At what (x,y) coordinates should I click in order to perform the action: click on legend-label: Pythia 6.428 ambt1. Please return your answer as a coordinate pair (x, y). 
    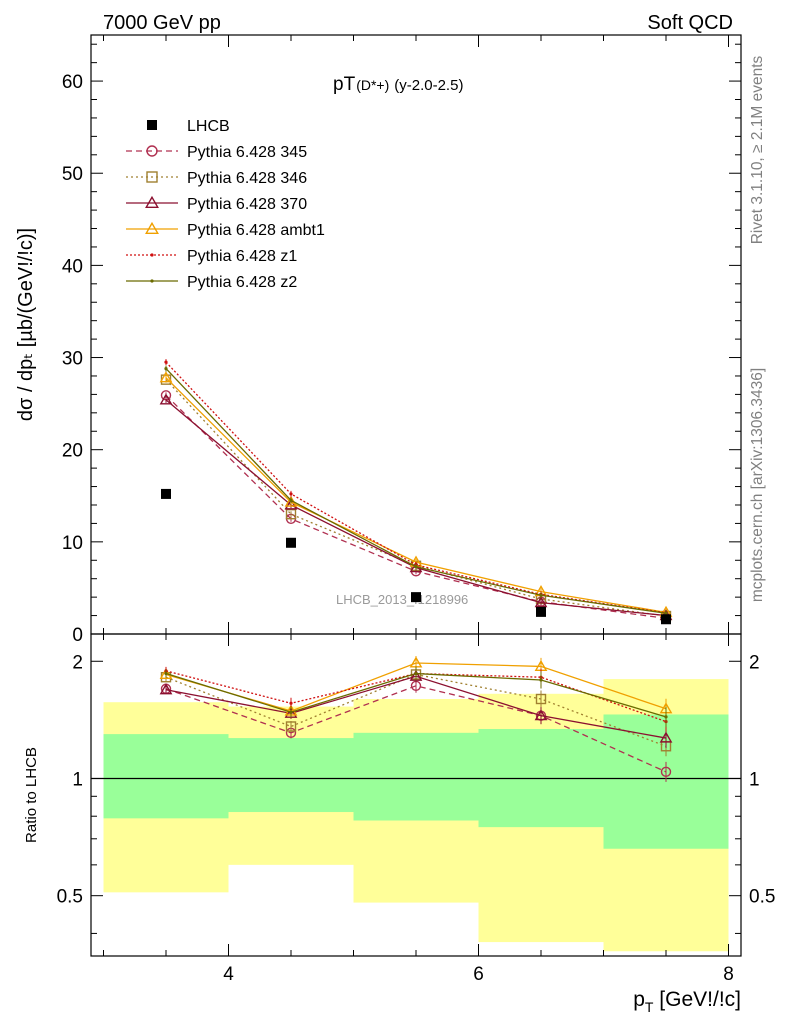
    Looking at the image, I should click on (256, 230).